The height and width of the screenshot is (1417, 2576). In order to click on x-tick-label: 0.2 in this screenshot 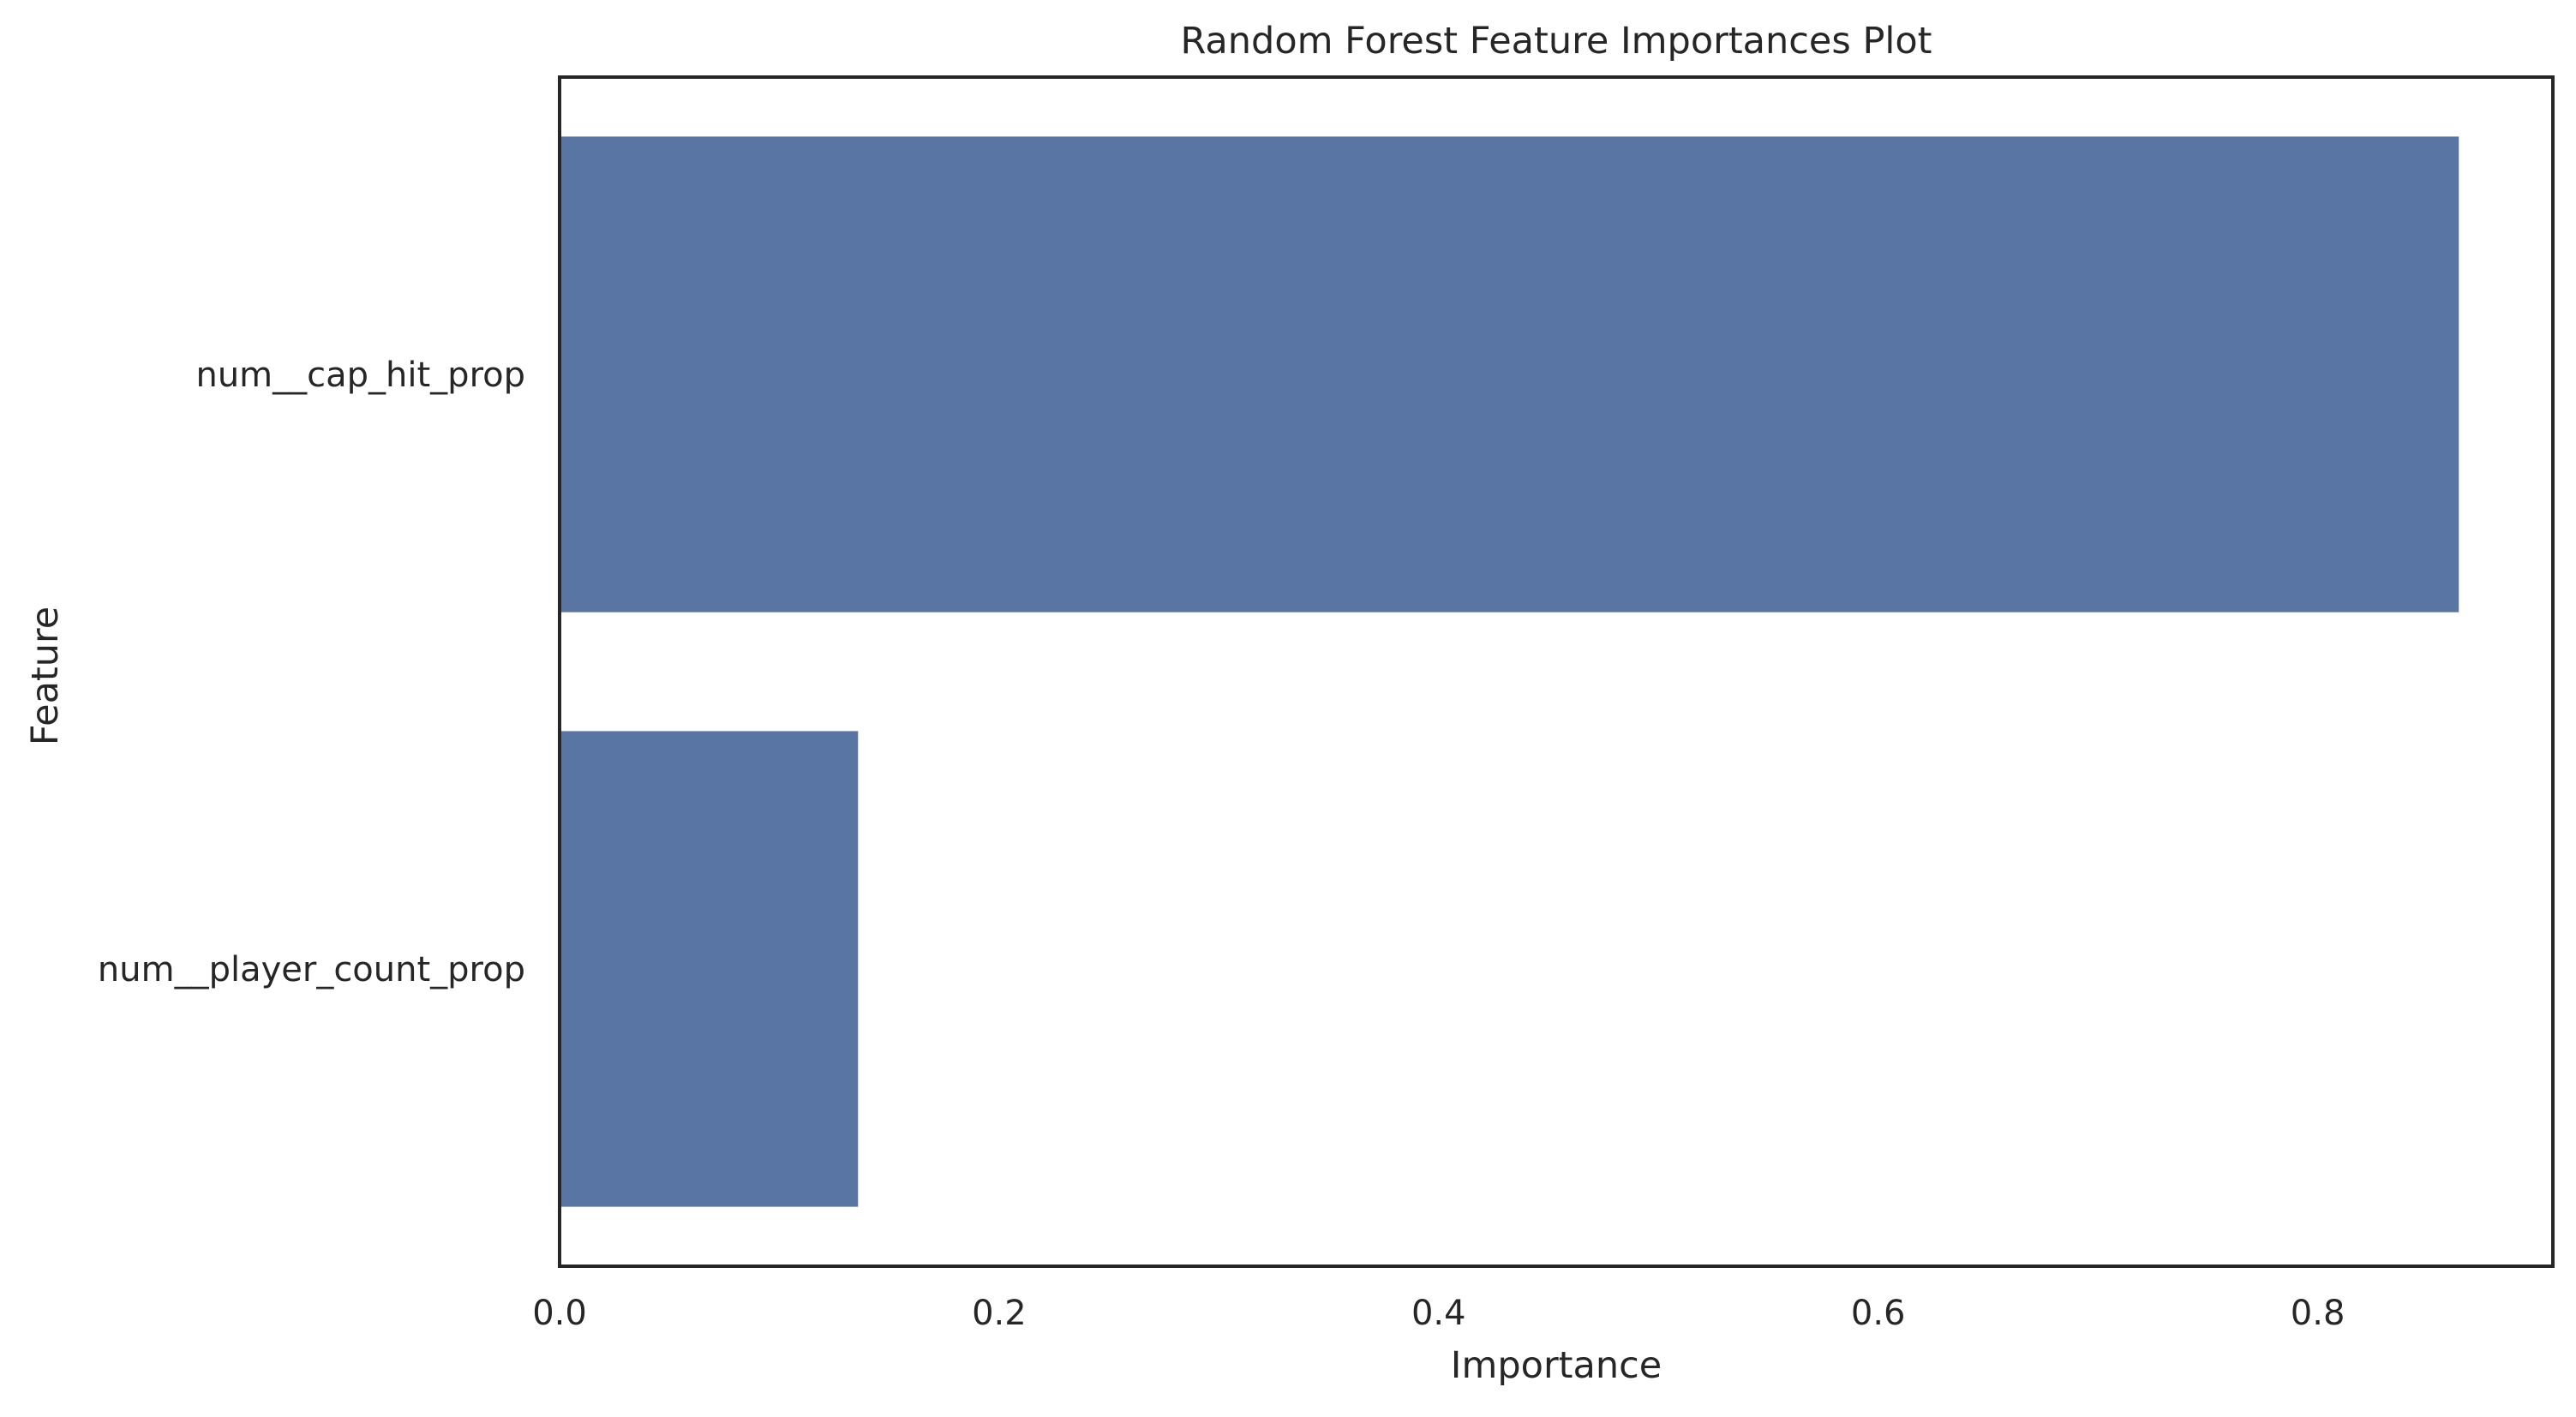, I will do `click(999, 1313)`.